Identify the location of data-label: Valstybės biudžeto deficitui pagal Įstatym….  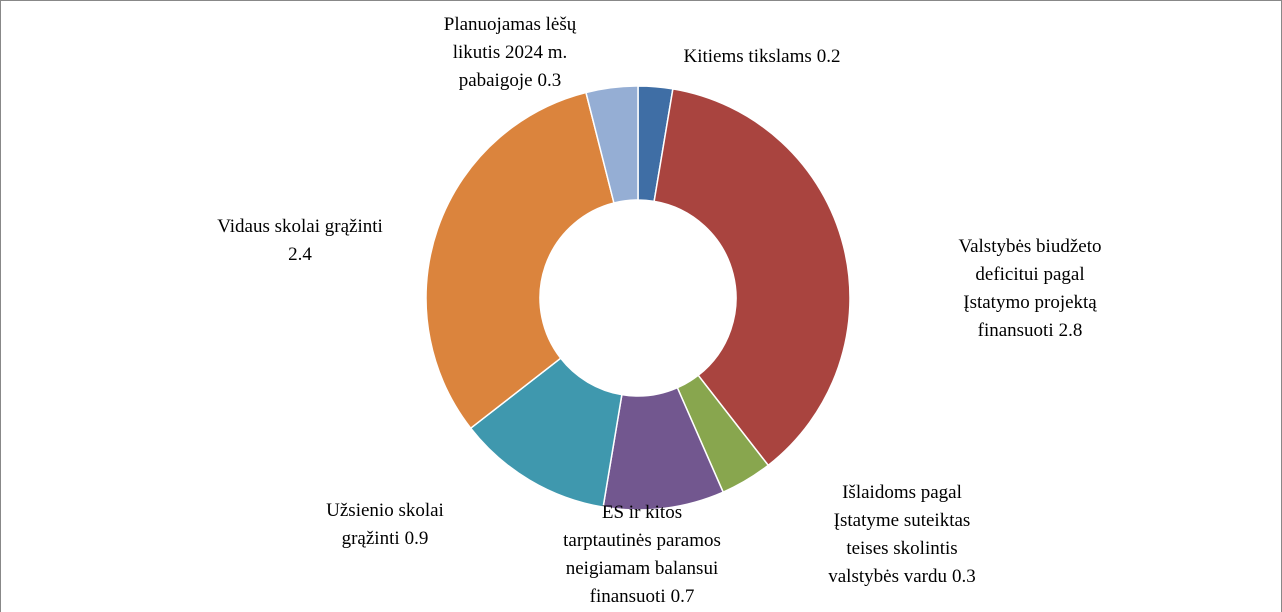
(1029, 288).